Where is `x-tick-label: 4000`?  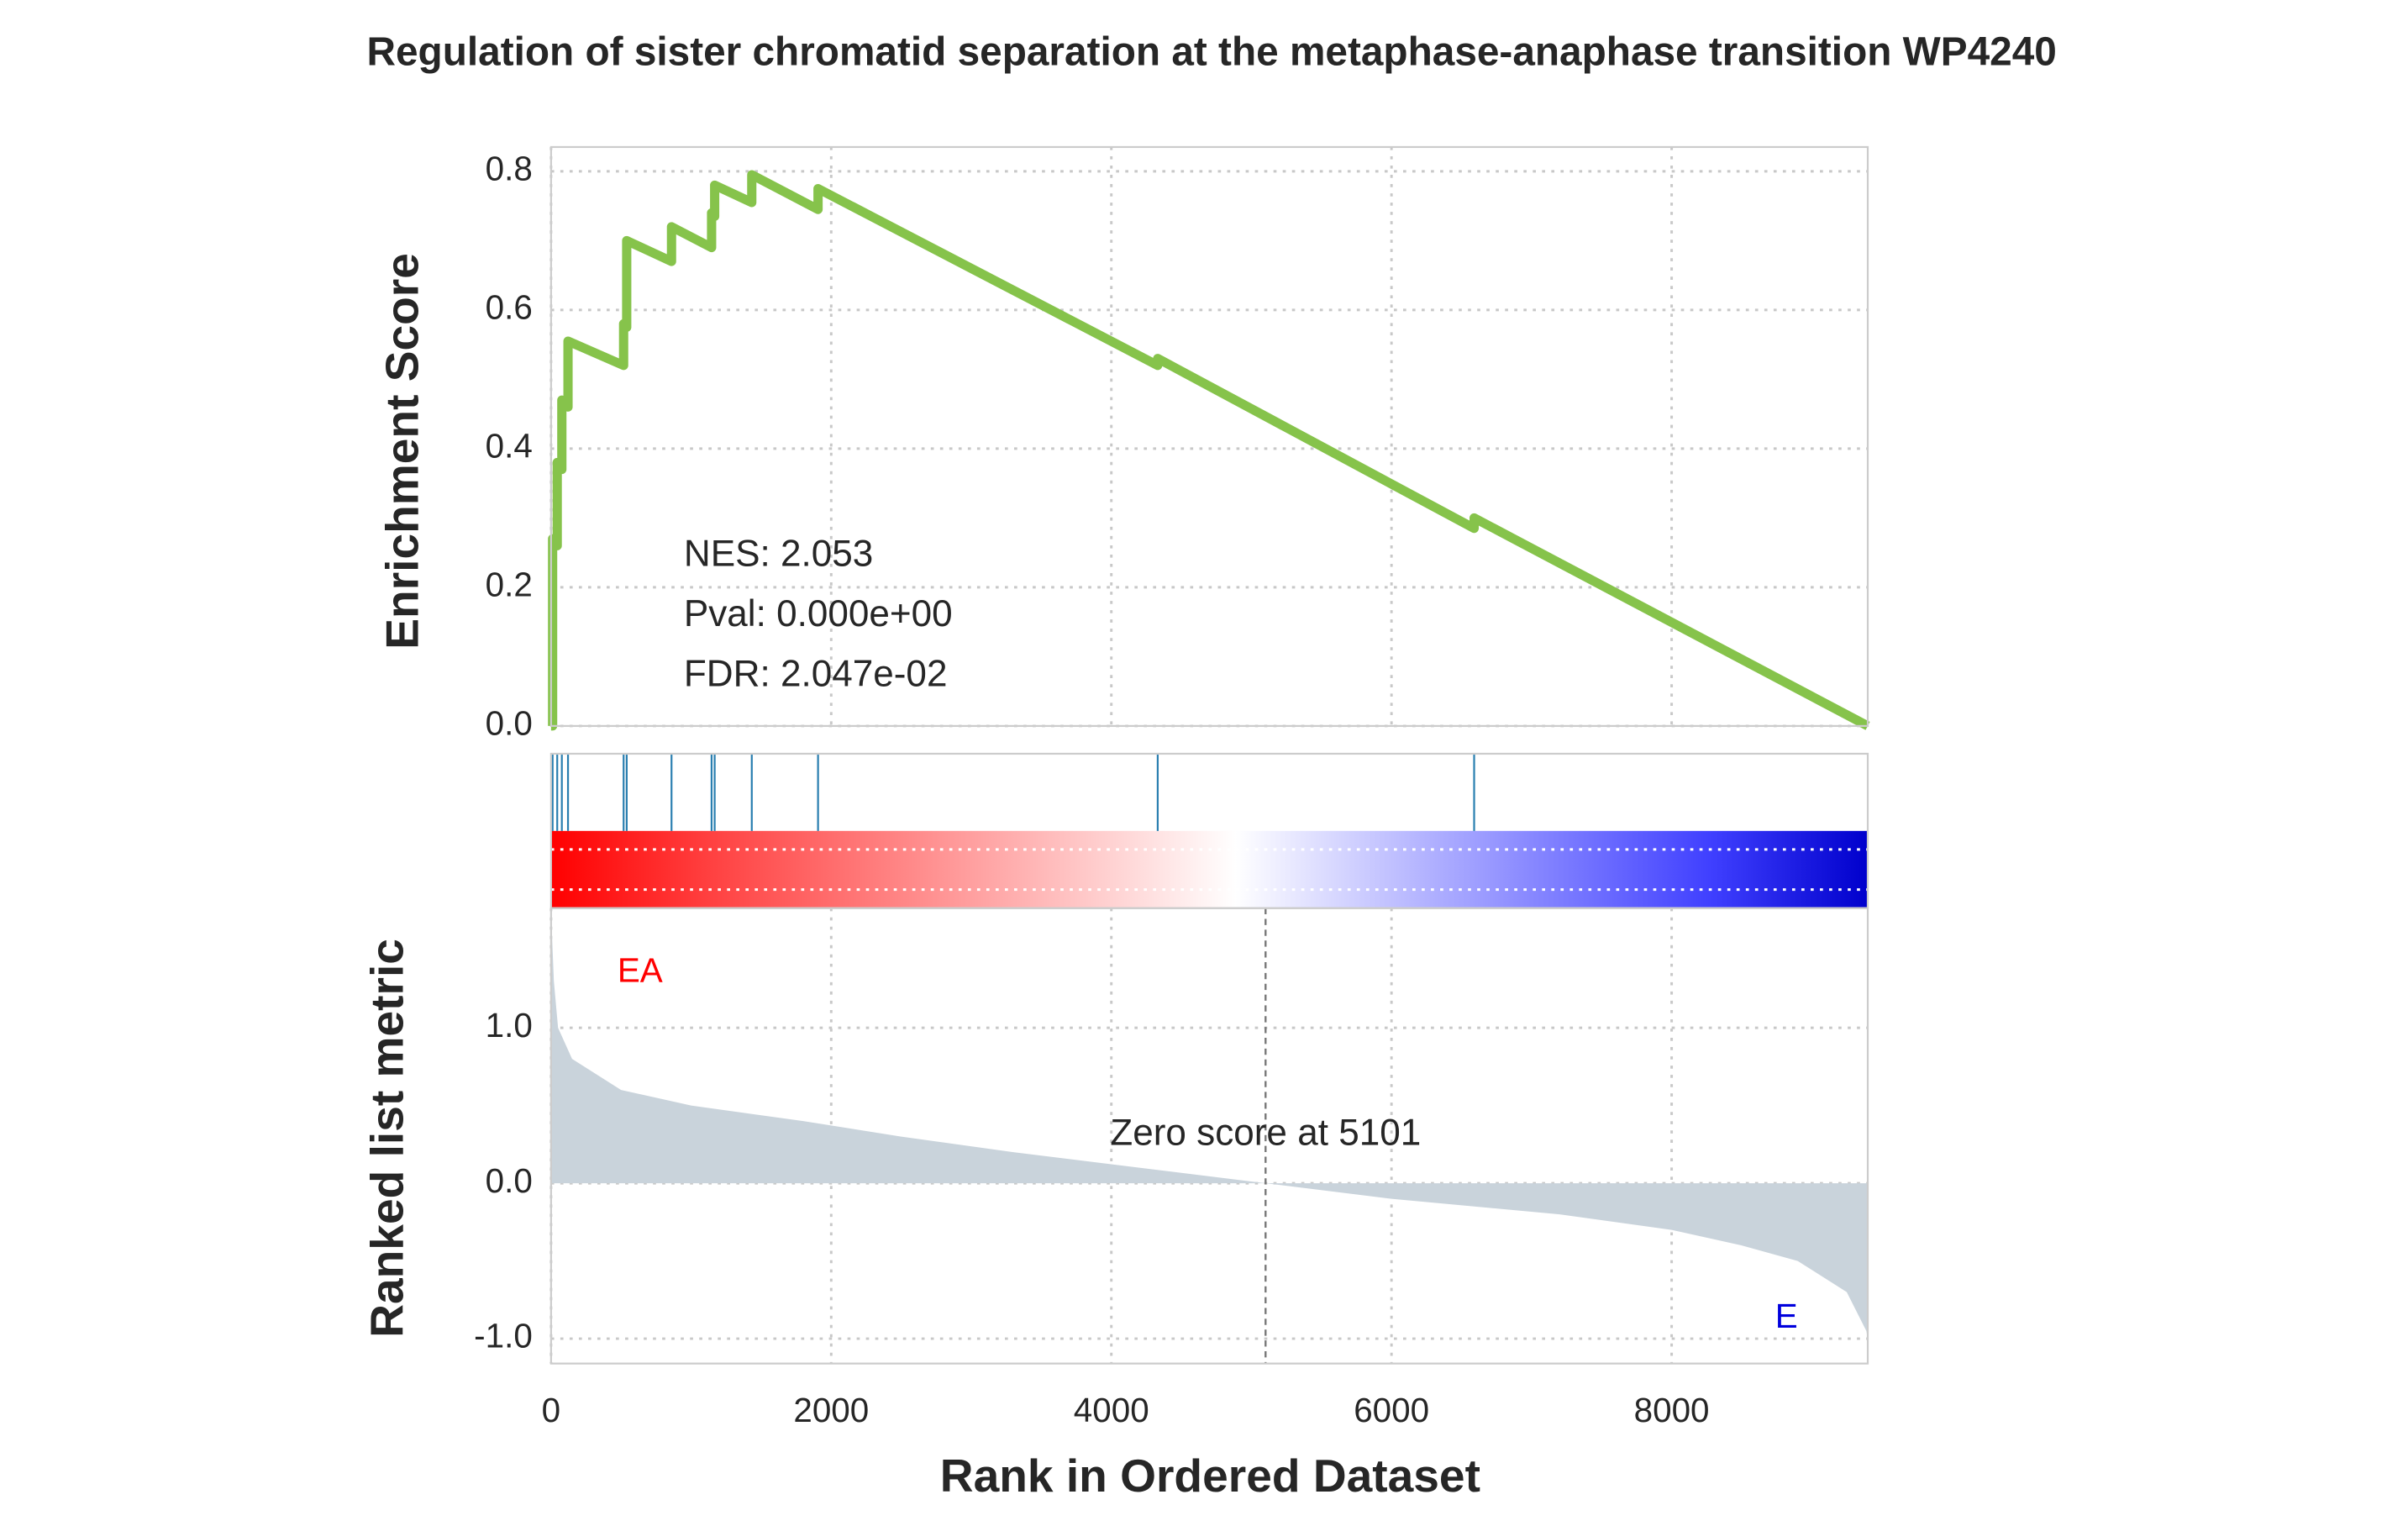 x-tick-label: 4000 is located at coordinates (1112, 1410).